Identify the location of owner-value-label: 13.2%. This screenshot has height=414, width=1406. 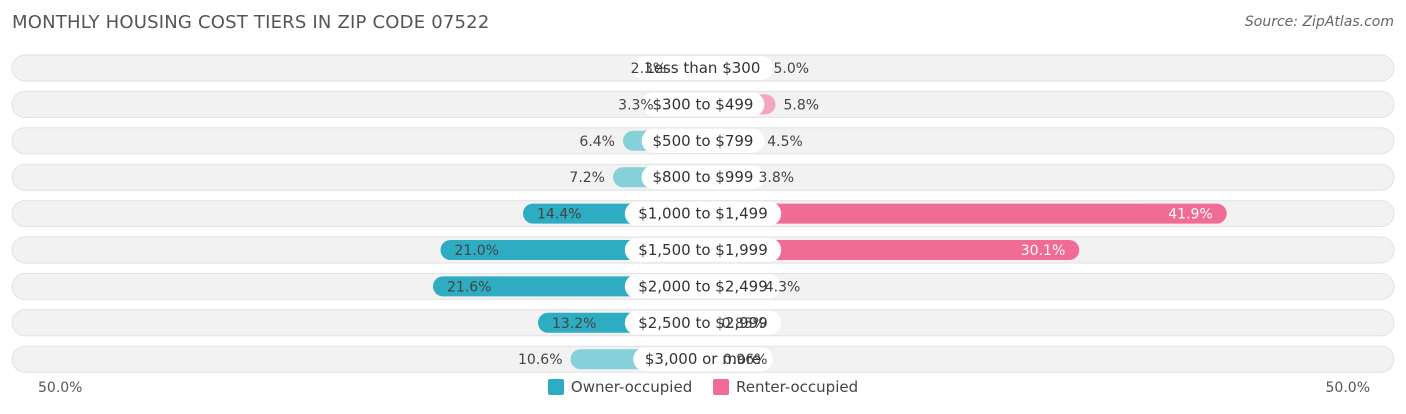
(574, 324).